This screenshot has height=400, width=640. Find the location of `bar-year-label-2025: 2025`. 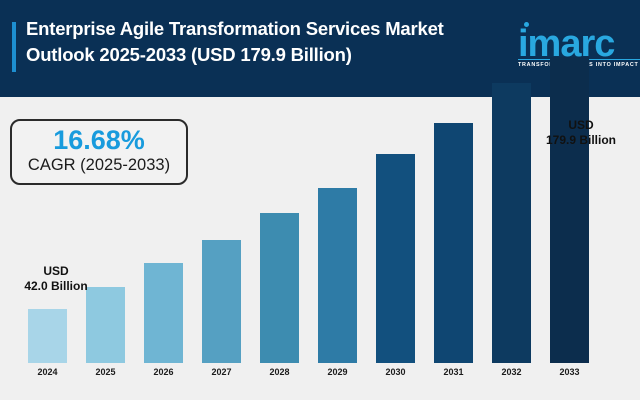

bar-year-label-2025: 2025 is located at coordinates (105, 372).